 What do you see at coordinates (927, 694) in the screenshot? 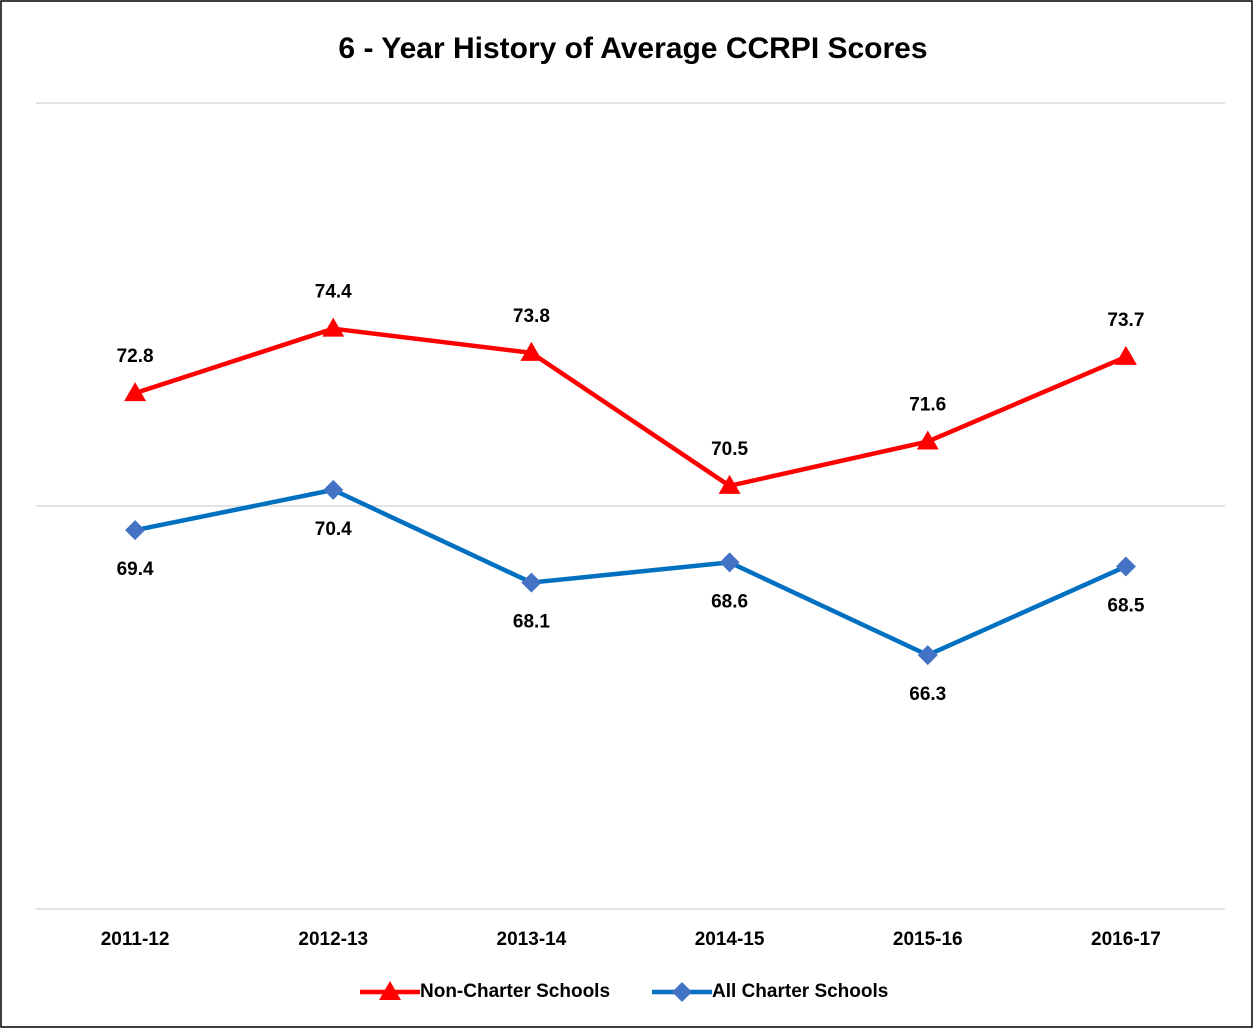
I see `data-label: 66.3` at bounding box center [927, 694].